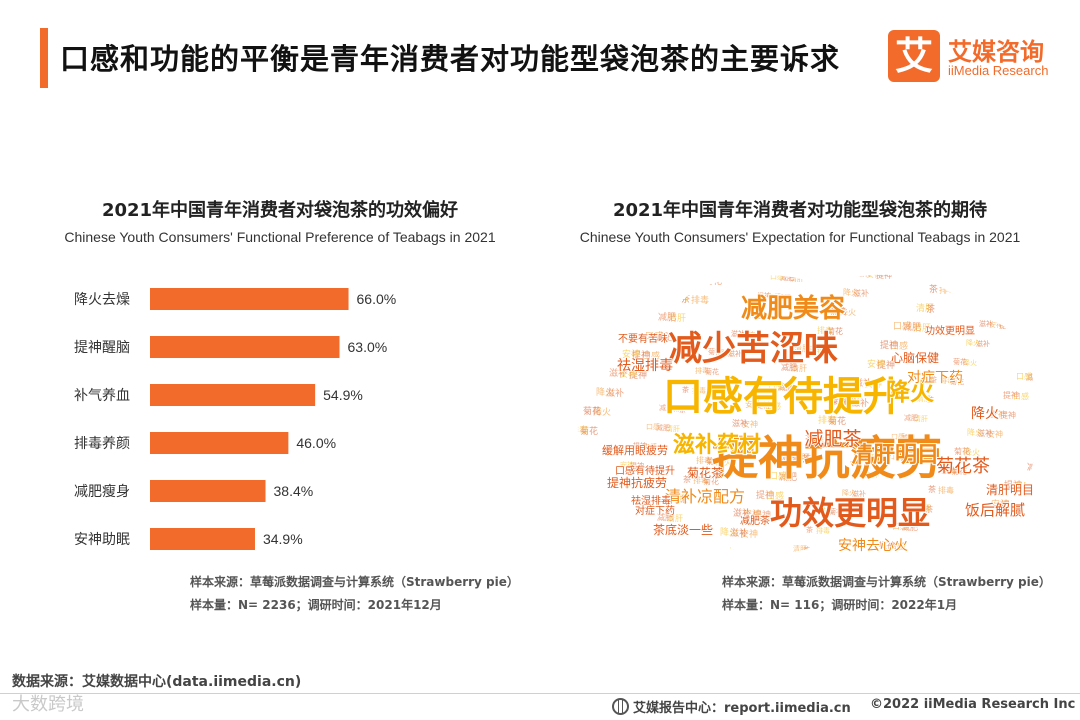 Image resolution: width=1080 pixels, height=720 pixels. What do you see at coordinates (985, 414) in the screenshot?
I see `word-cloud-word: 降火` at bounding box center [985, 414].